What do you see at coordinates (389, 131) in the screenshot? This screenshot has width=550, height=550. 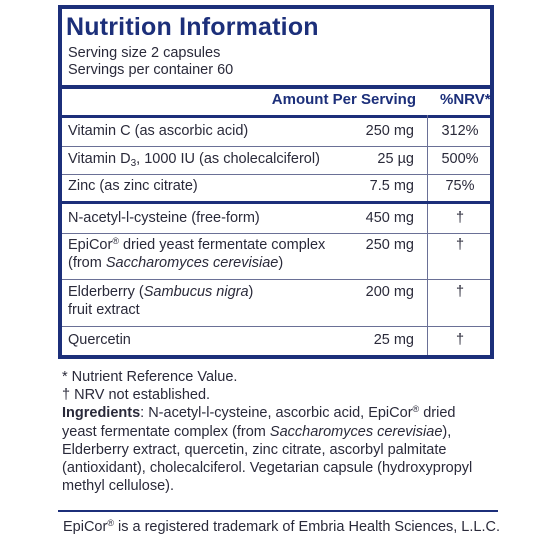 I see `row-amount-vitamin-c: 250 mg` at bounding box center [389, 131].